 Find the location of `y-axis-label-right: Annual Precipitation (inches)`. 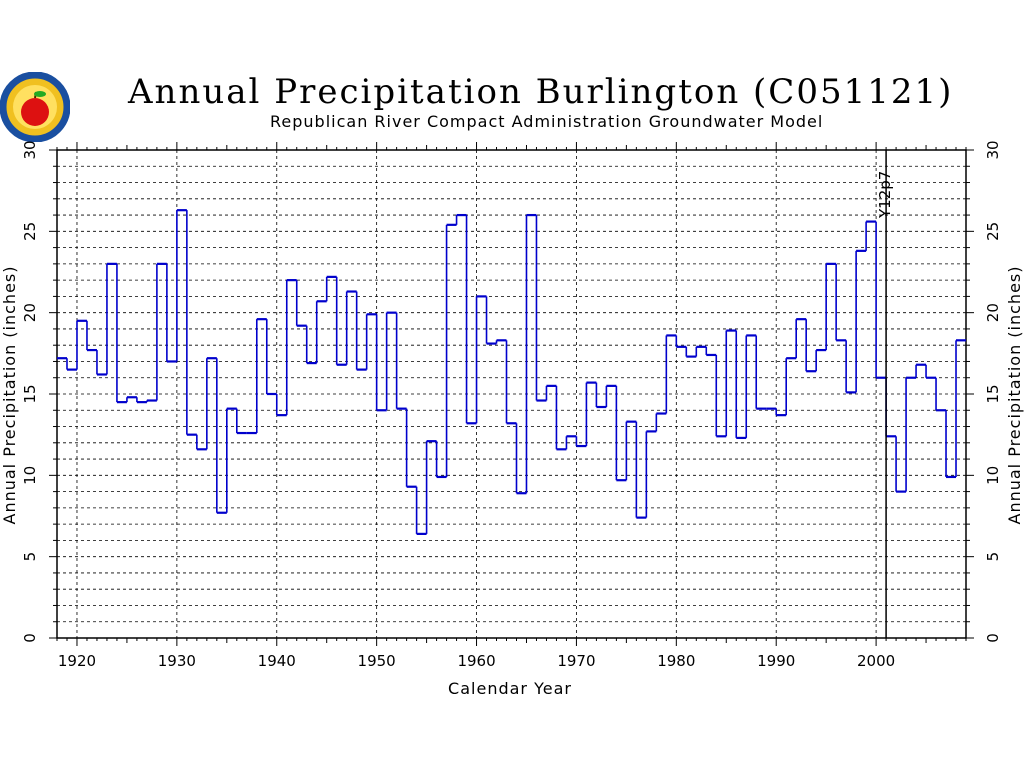

y-axis-label-right: Annual Precipitation (inches) is located at coordinates (1014, 395).